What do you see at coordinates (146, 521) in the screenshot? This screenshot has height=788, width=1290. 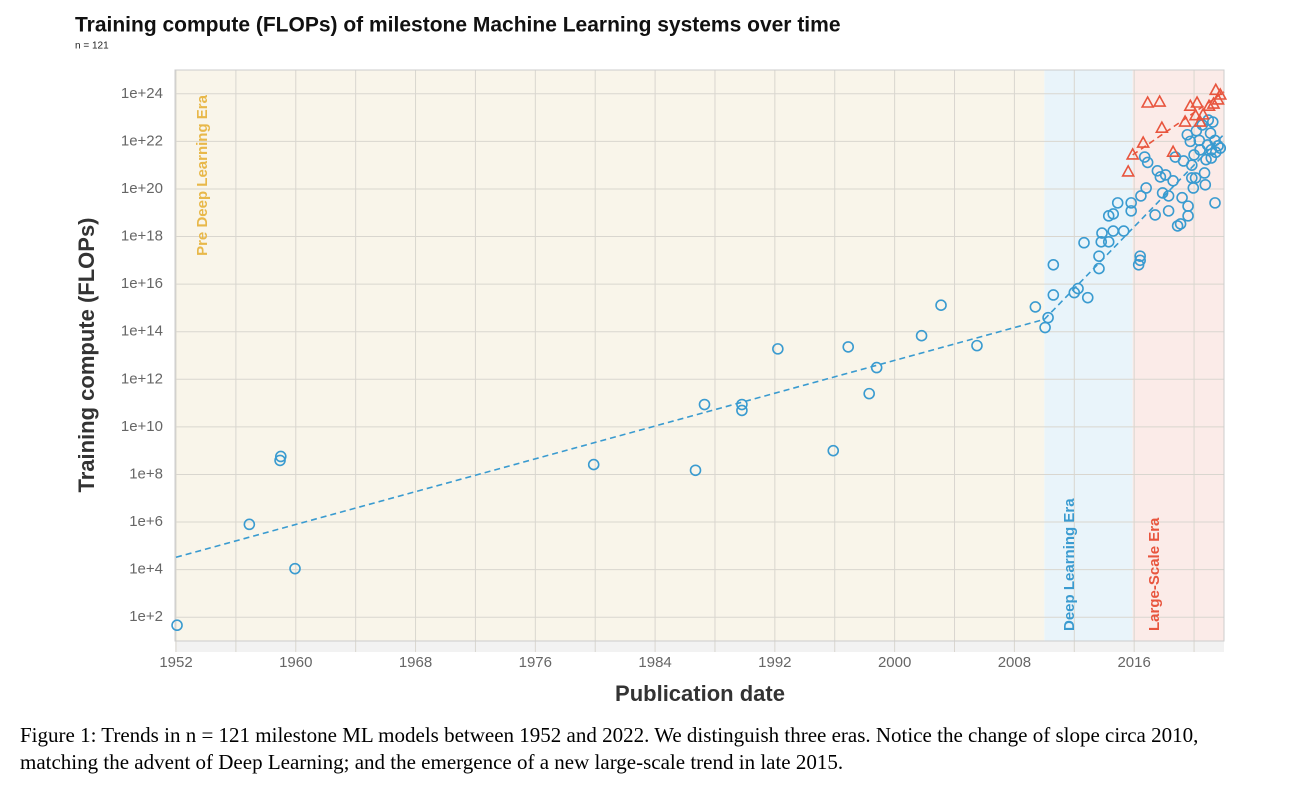 I see `y-tick-label: 1e+6` at bounding box center [146, 521].